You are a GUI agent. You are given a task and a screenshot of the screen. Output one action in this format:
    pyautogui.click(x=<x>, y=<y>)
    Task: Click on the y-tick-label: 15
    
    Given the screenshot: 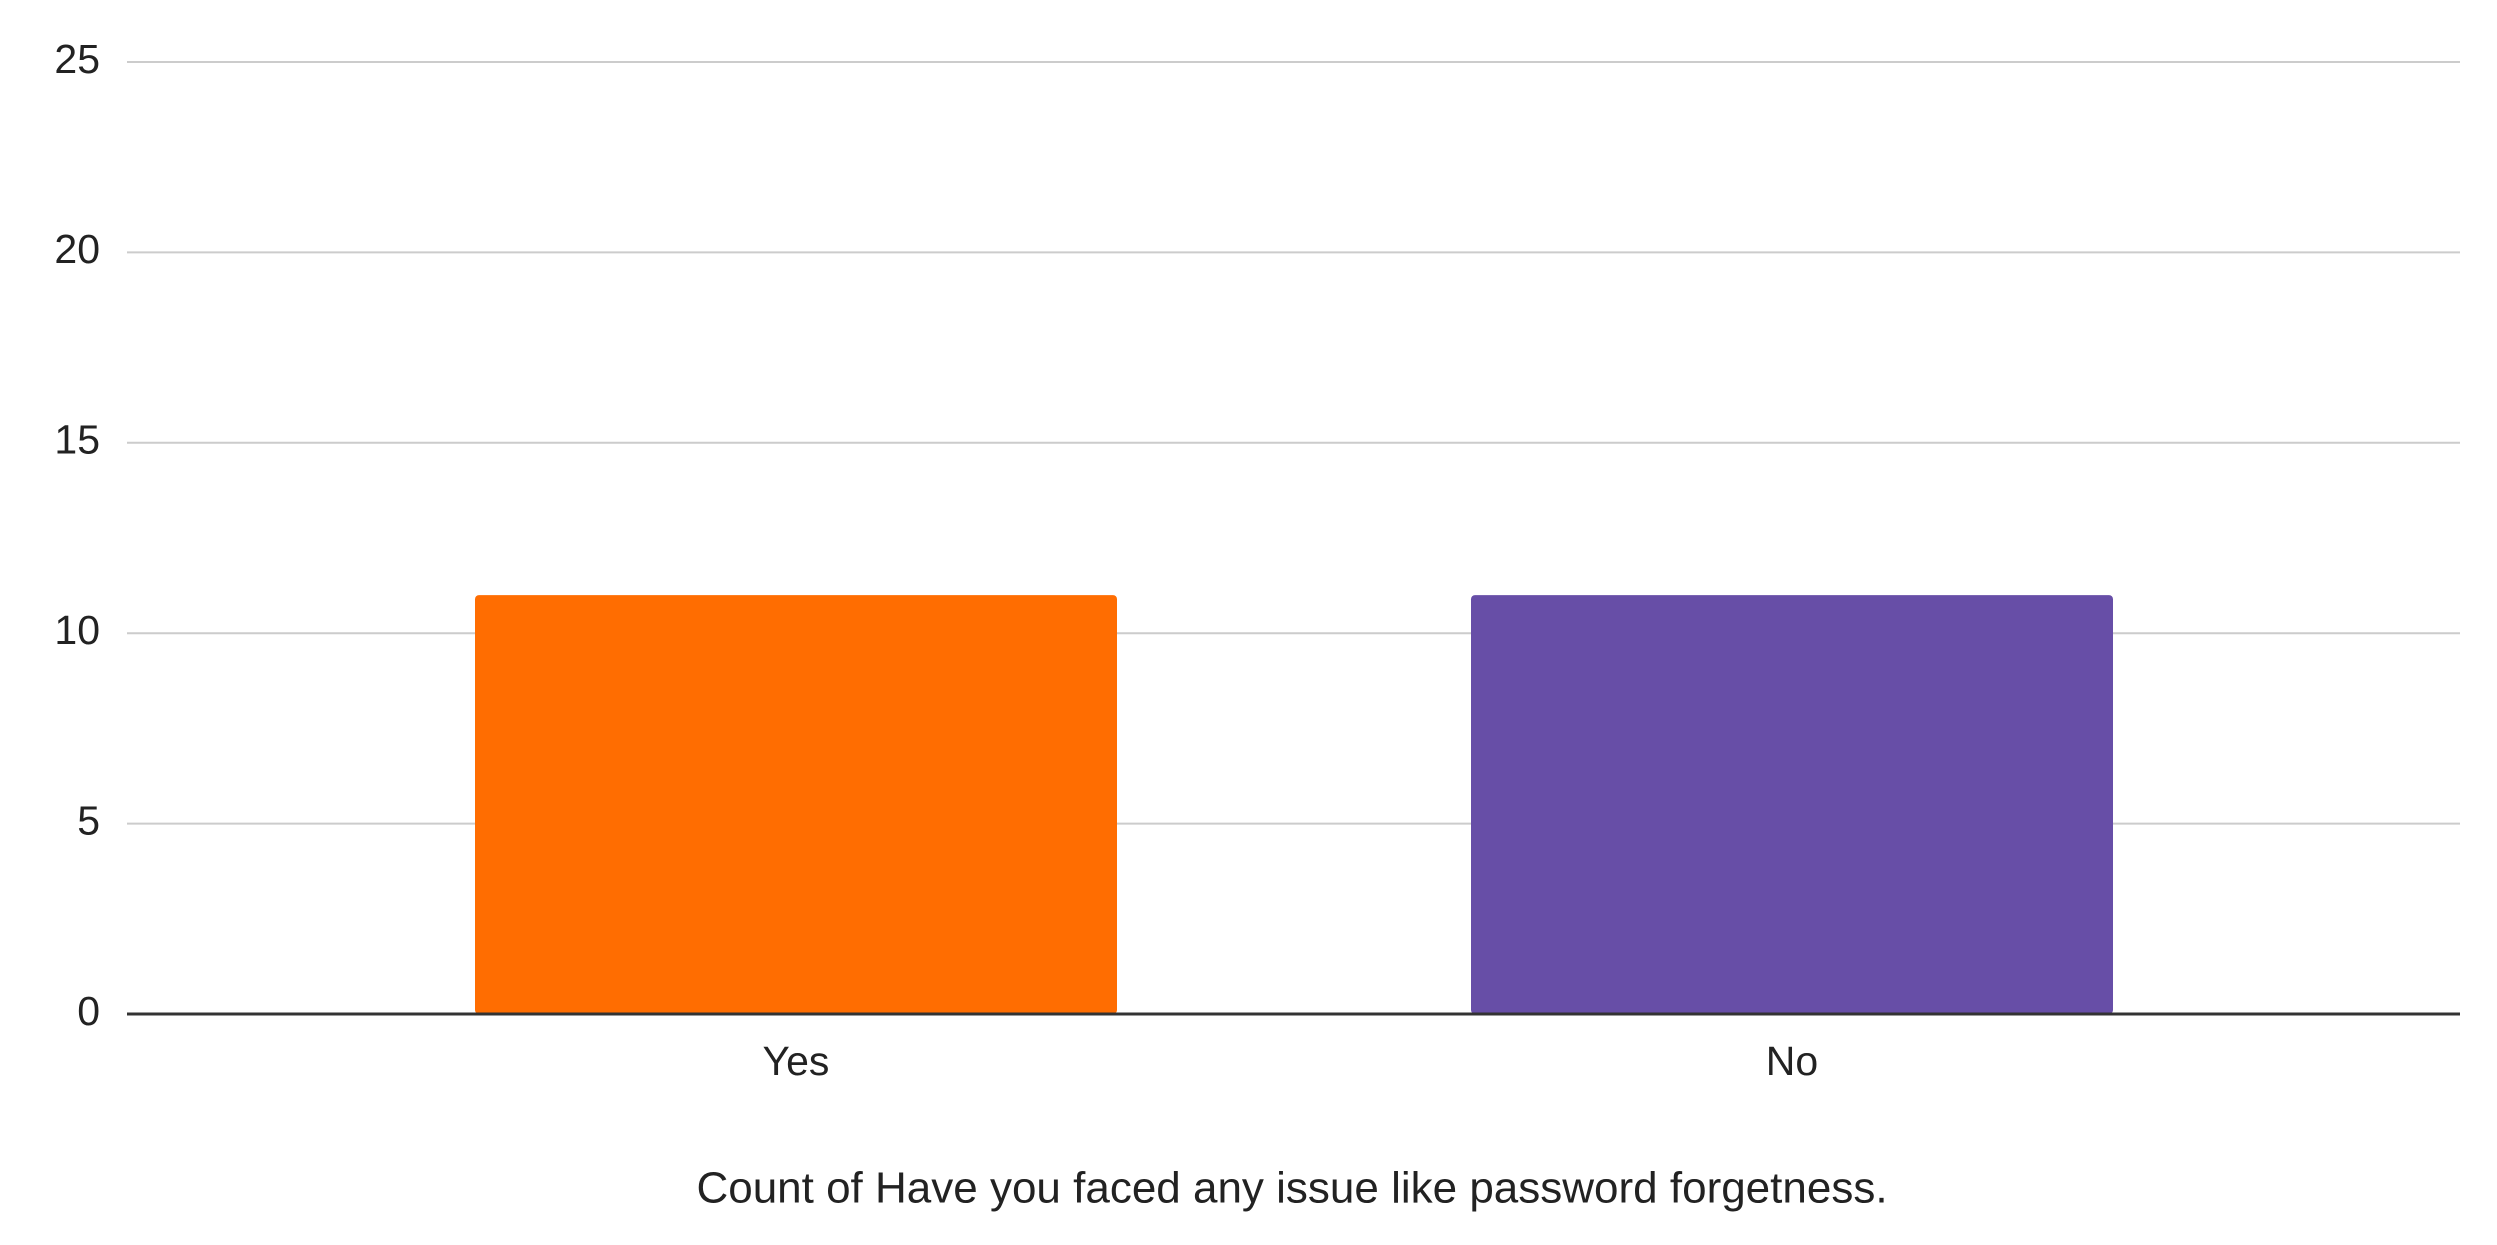 What is the action you would take?
    pyautogui.click(x=77, y=440)
    